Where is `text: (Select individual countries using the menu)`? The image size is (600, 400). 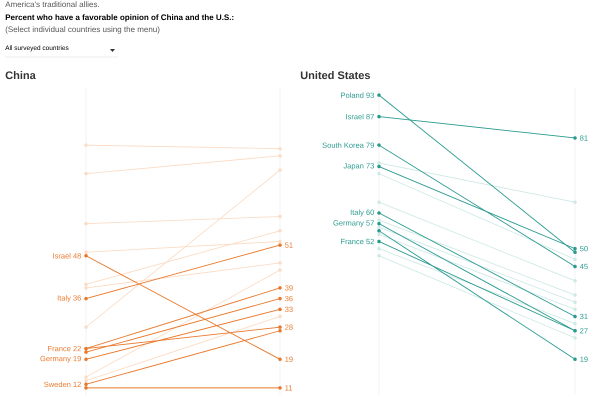
text: (Select individual countries using the menu) is located at coordinates (83, 30).